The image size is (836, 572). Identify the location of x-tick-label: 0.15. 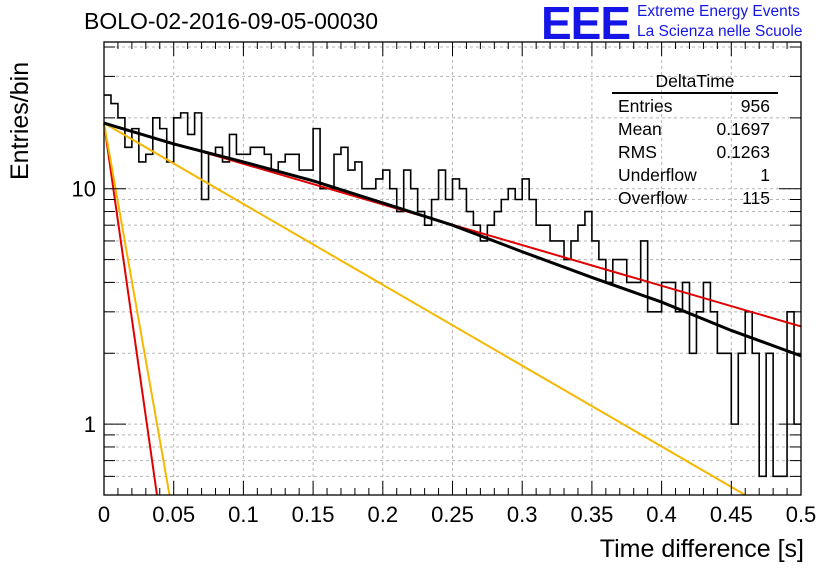
(313, 514).